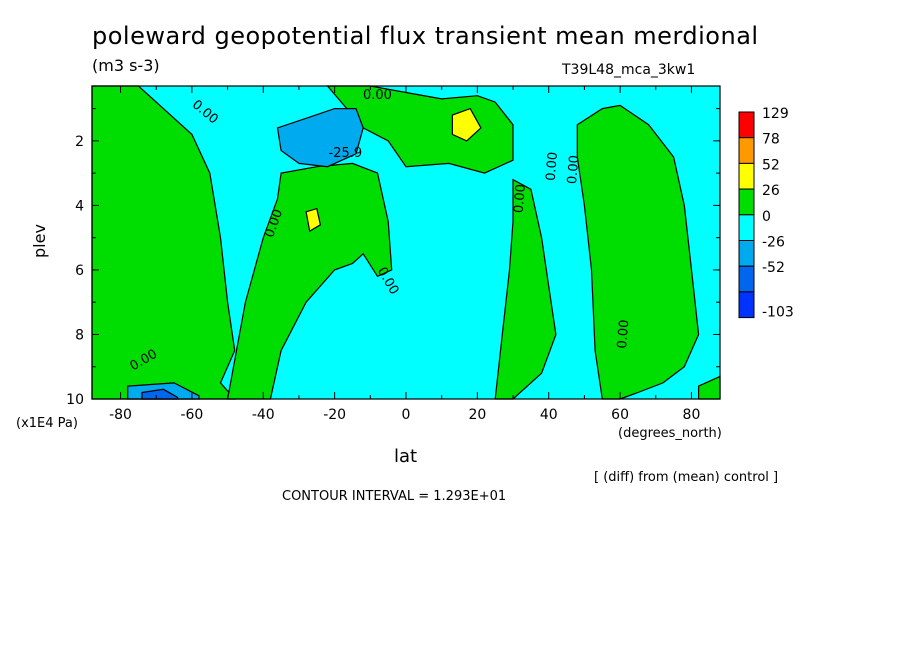 The width and height of the screenshot is (904, 654). I want to click on y-axis-unit: (x1E4 Pa), so click(47, 423).